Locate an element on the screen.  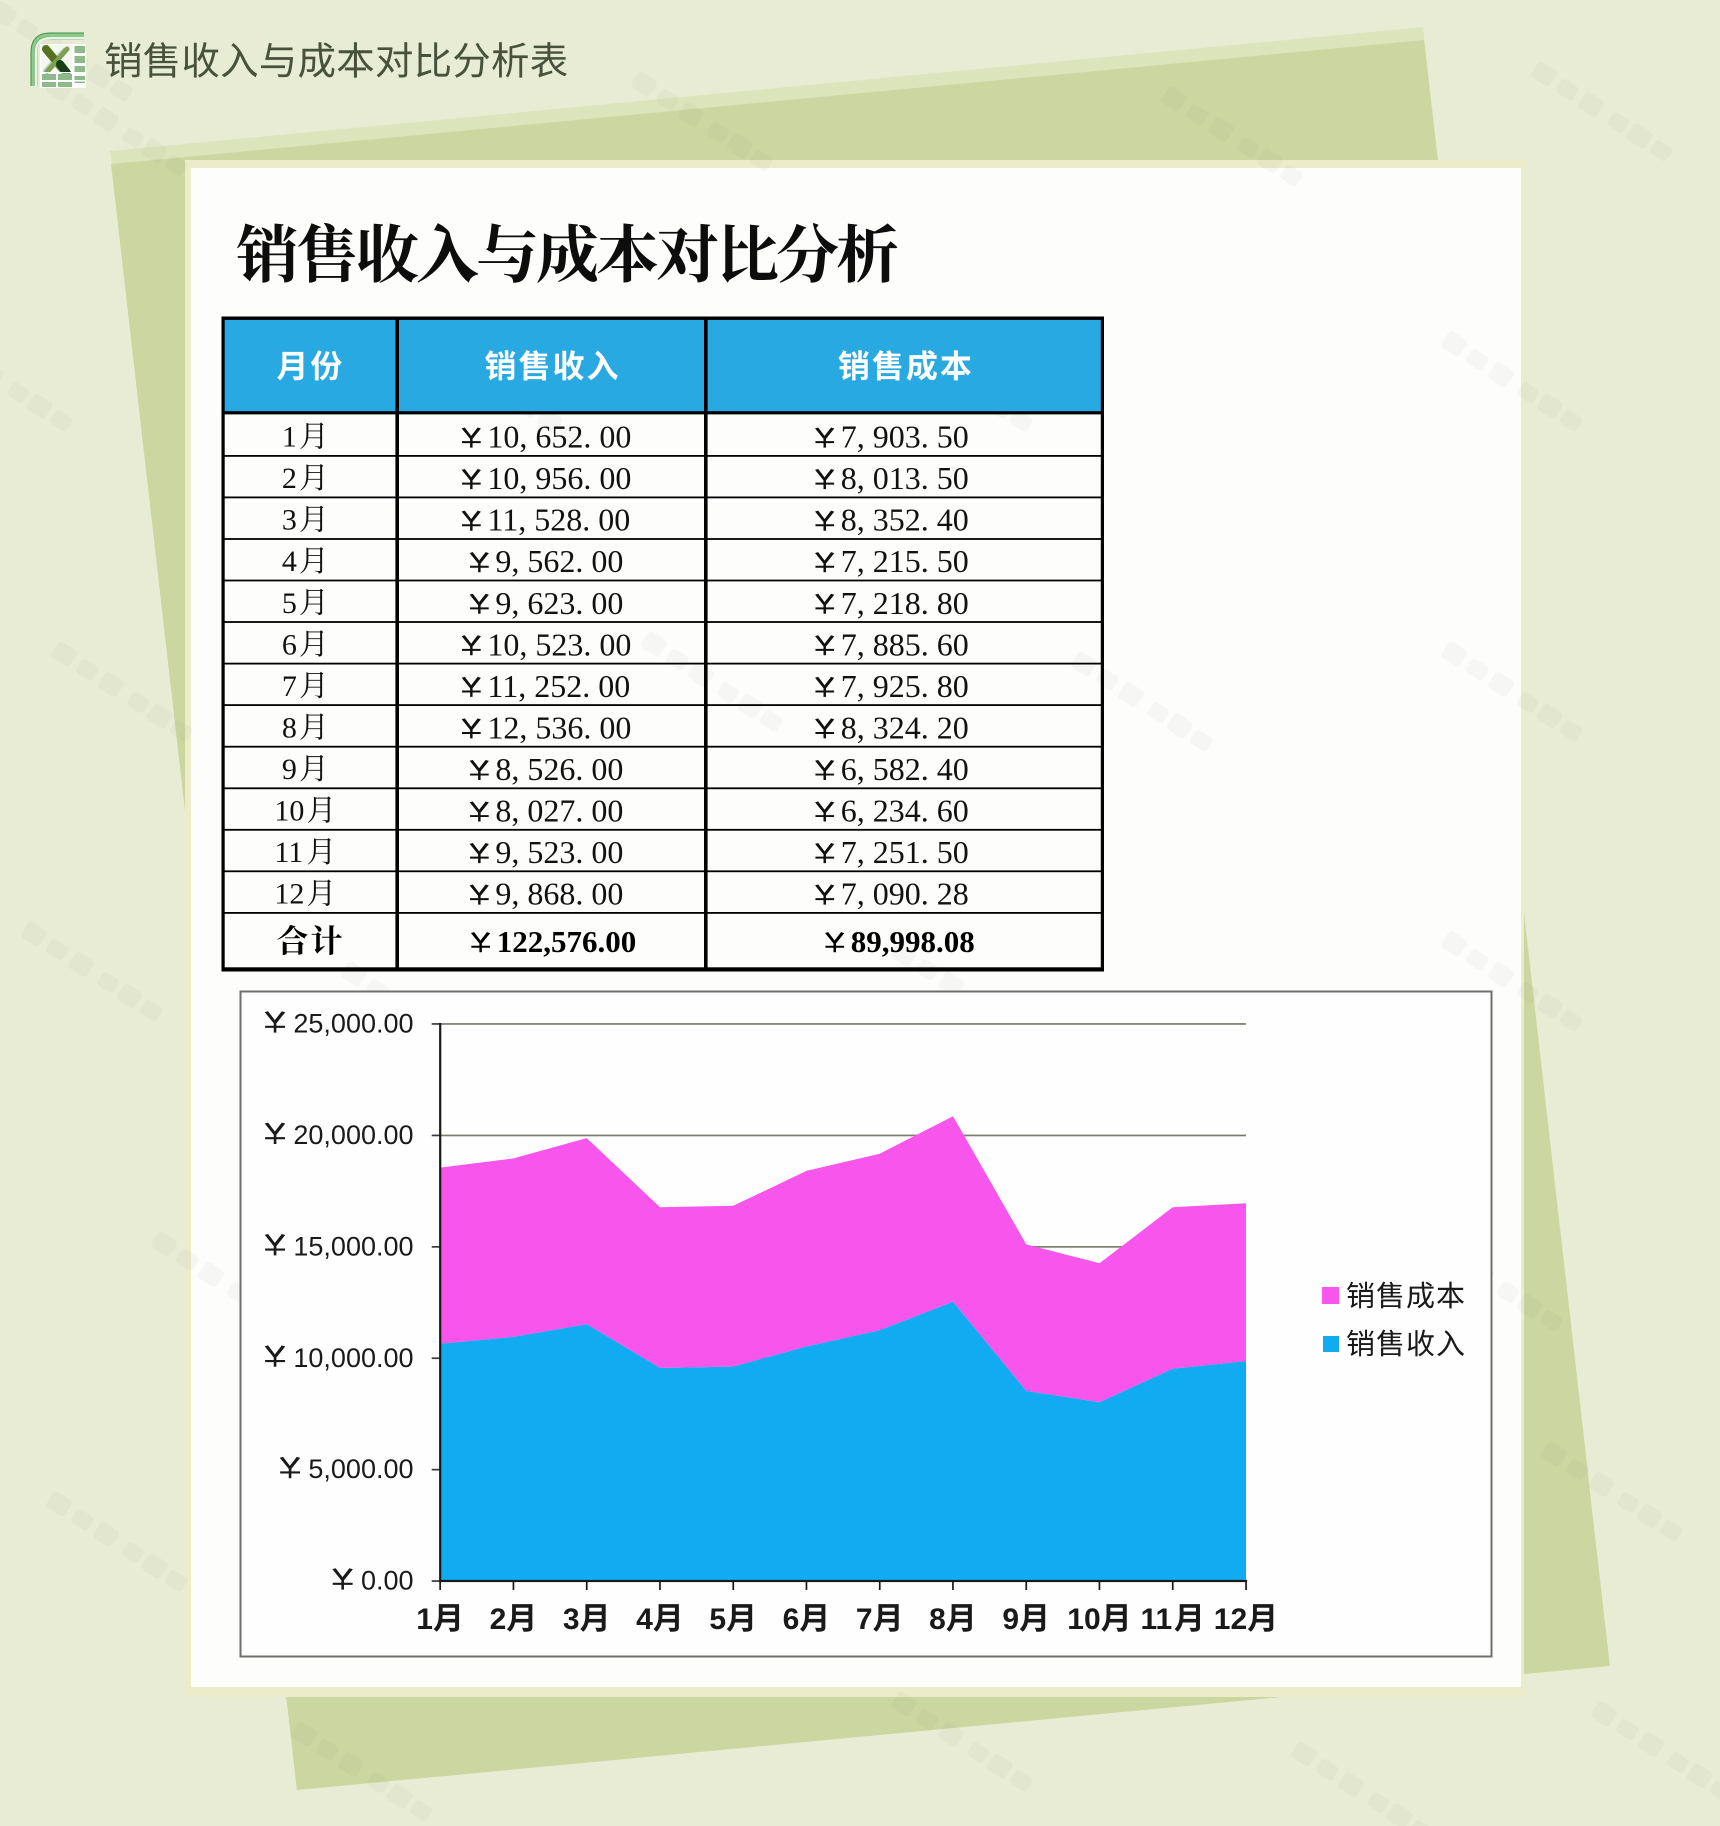
svg-text: 10, 956. 00 is located at coordinates (559, 478).